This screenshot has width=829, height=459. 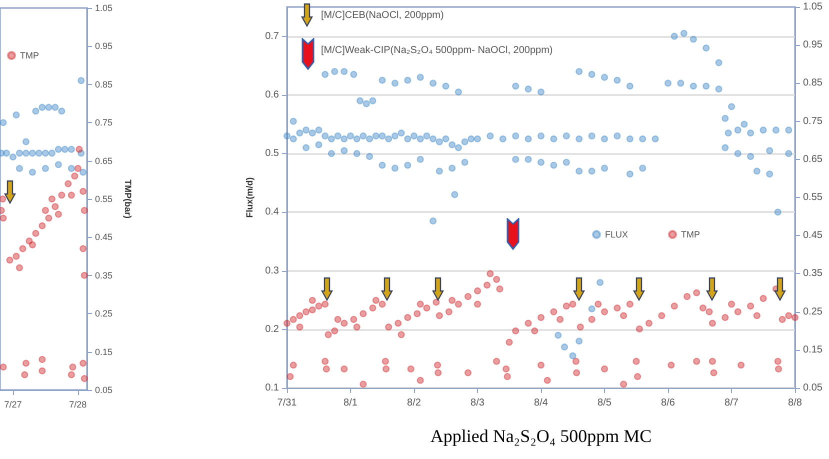 What do you see at coordinates (351, 403) in the screenshot?
I see `x-tick-label: 8/1` at bounding box center [351, 403].